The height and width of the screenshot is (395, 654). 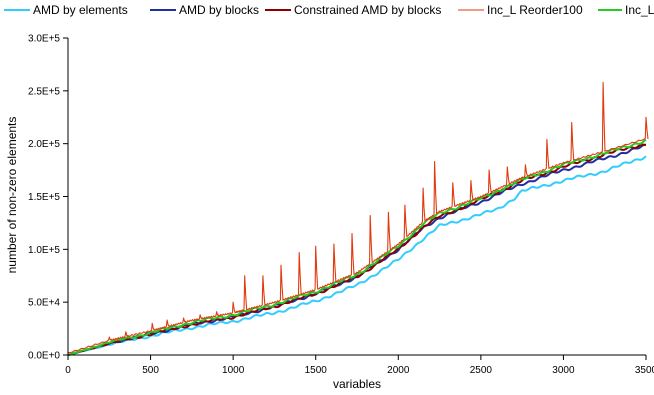 I want to click on x-tick-label: 500, so click(x=150, y=370).